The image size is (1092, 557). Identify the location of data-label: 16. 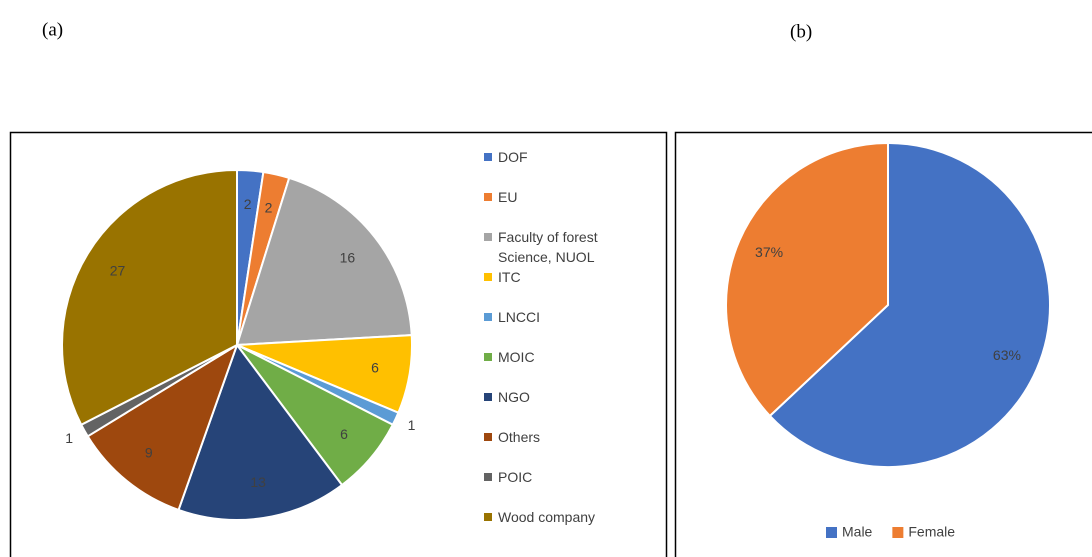
(348, 258).